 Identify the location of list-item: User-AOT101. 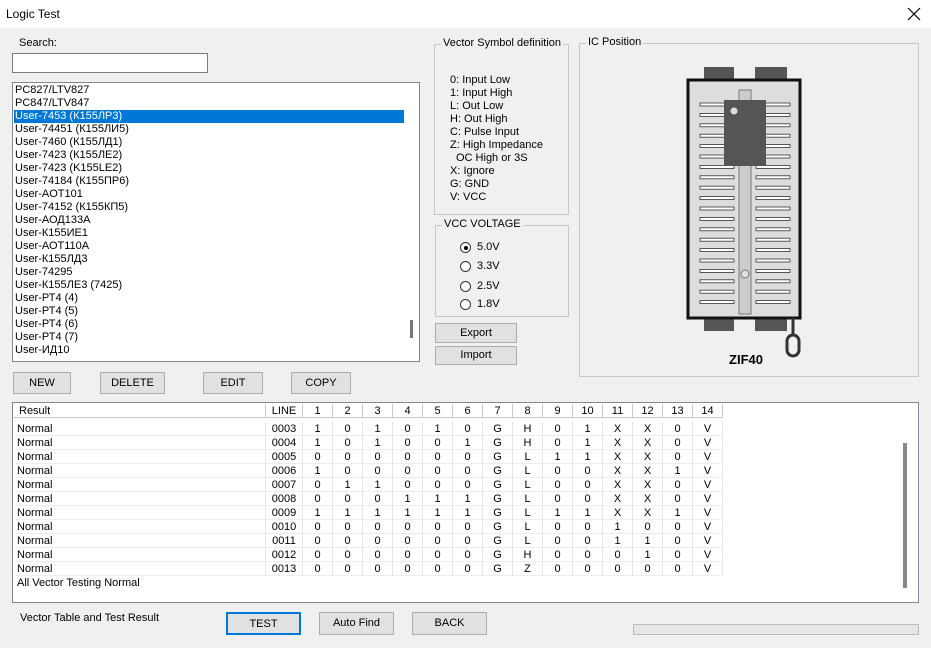
(49, 194).